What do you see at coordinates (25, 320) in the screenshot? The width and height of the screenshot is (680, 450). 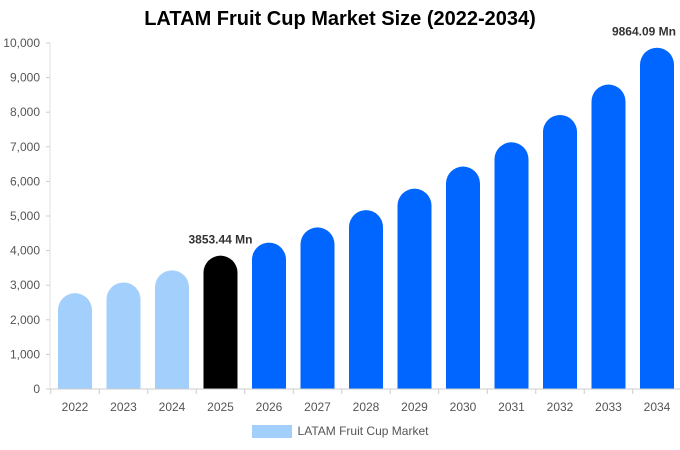 I see `y-tick-label: 2,000` at bounding box center [25, 320].